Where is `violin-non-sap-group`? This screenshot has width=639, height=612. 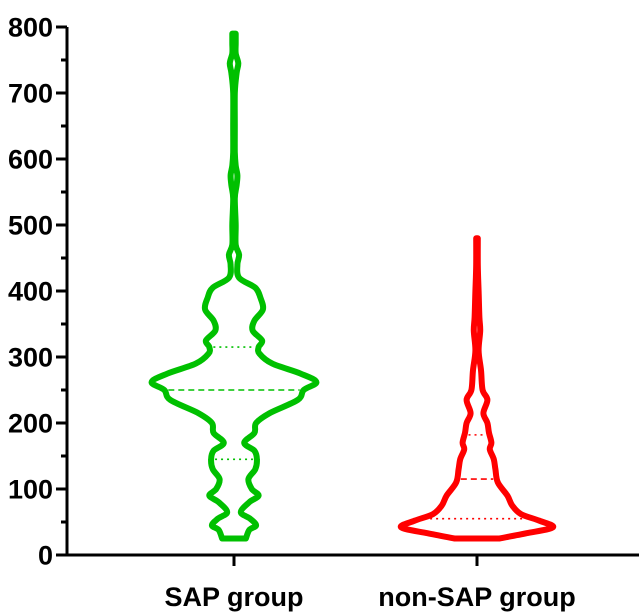 violin-non-sap-group is located at coordinates (477, 388).